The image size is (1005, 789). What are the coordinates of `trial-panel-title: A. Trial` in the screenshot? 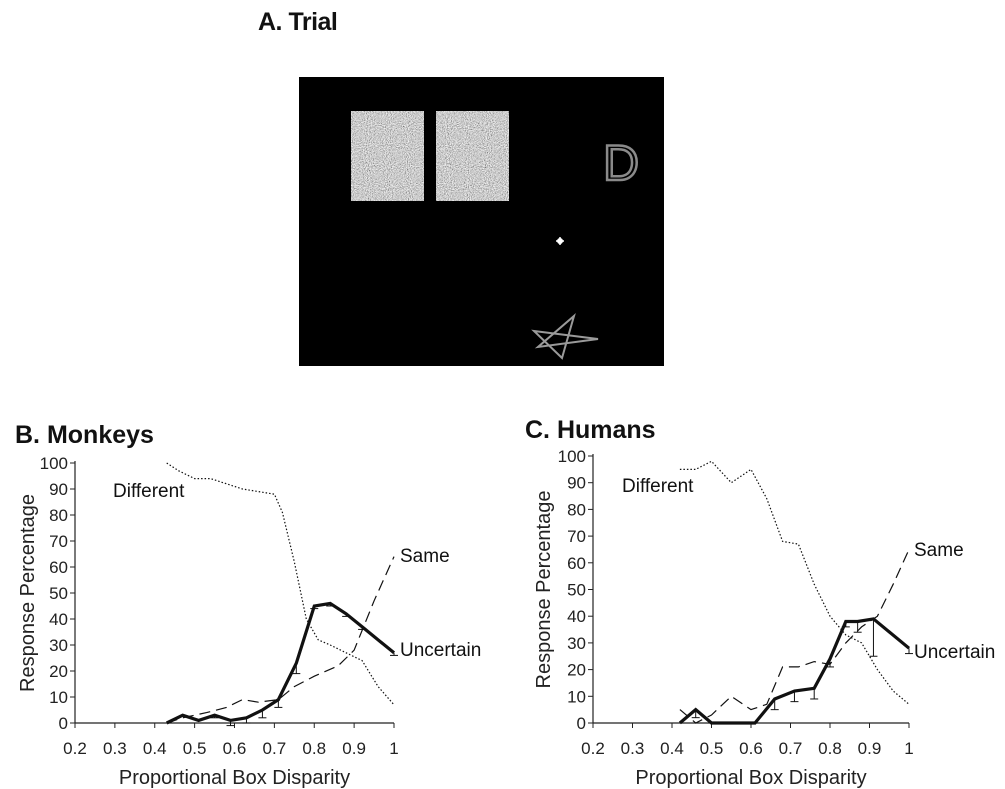 It's located at (298, 22).